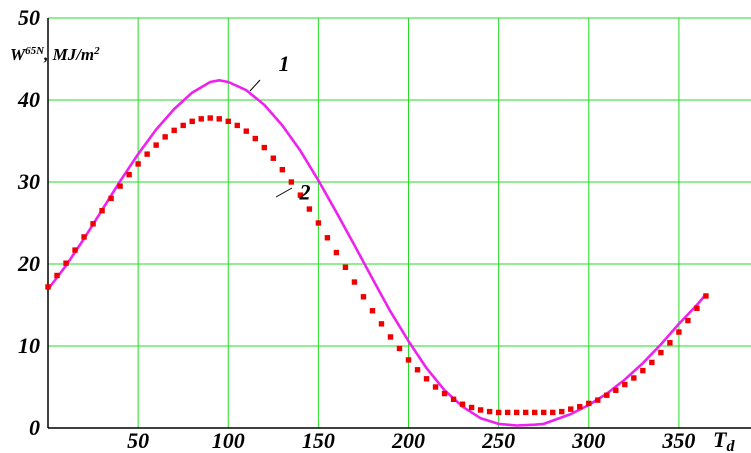 The image size is (751, 453). What do you see at coordinates (588, 440) in the screenshot?
I see `x-tick-label: 300` at bounding box center [588, 440].